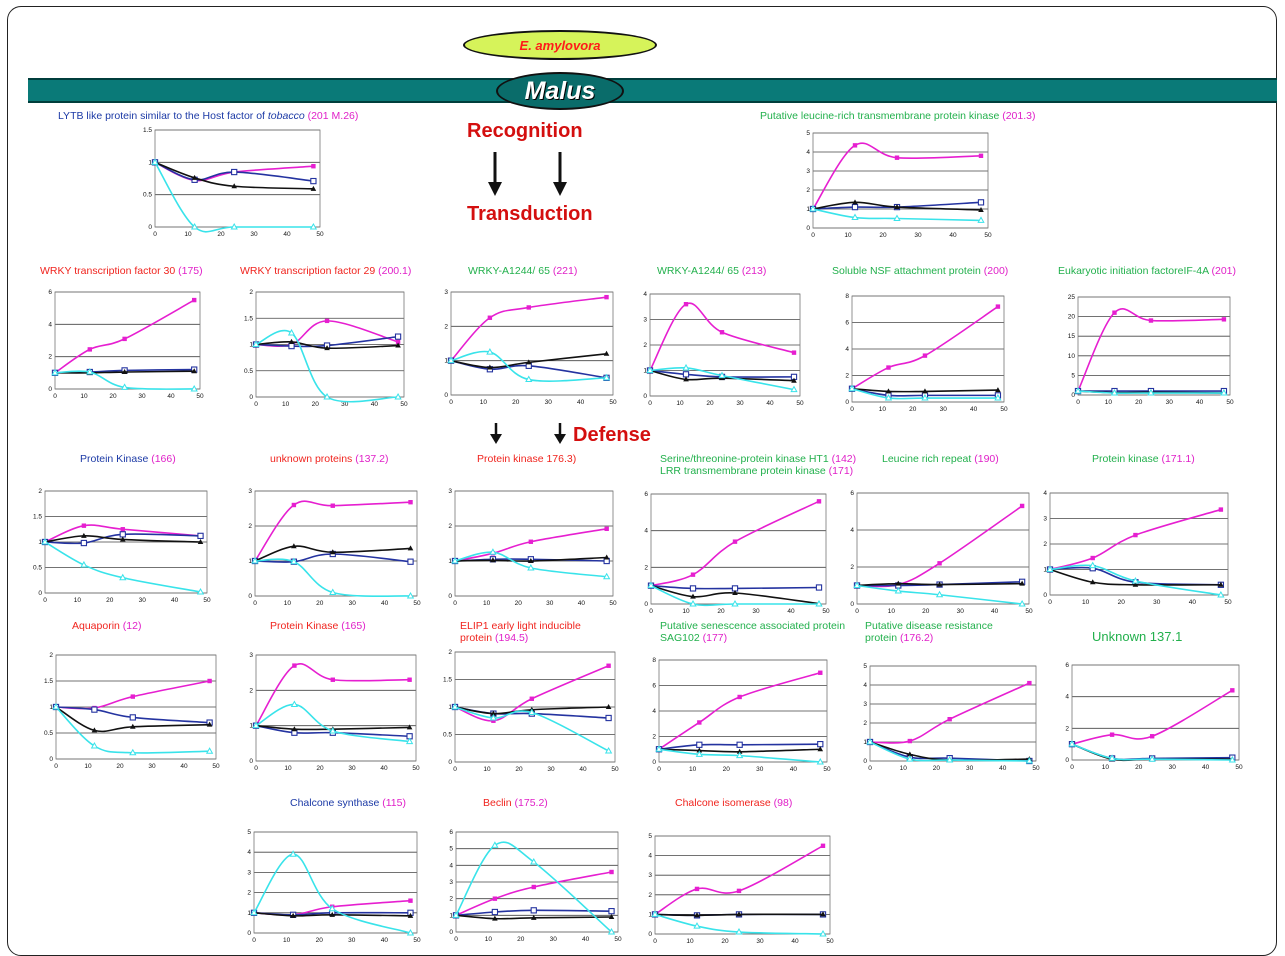 The image size is (1285, 956). Describe the element at coordinates (1067, 697) in the screenshot. I see `y-tick-label: 4` at that location.